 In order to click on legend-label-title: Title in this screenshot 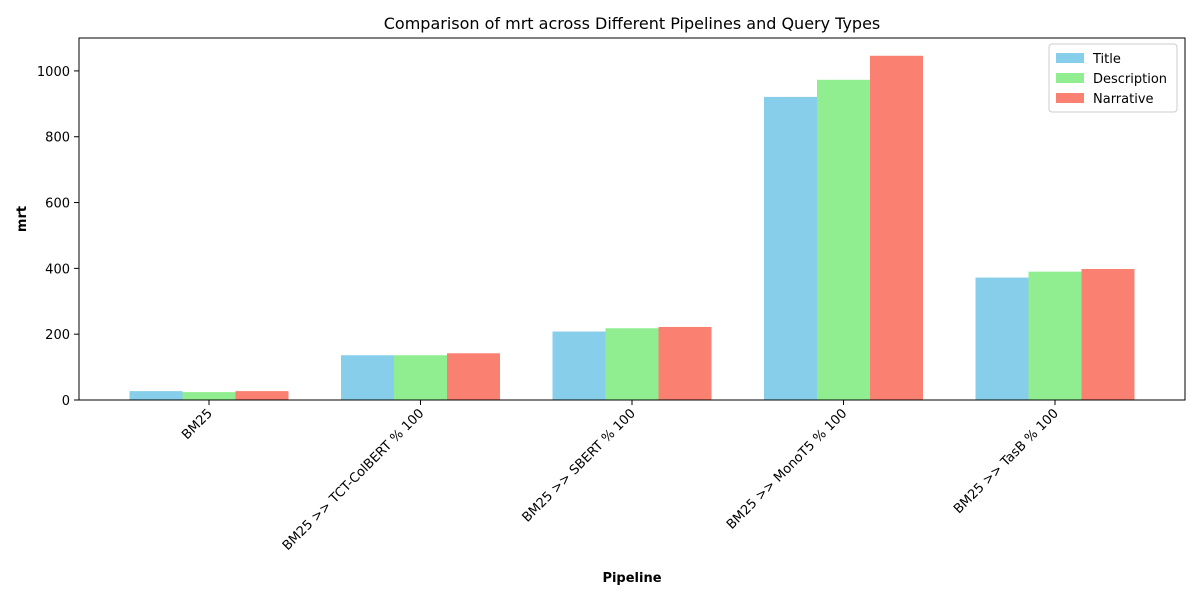, I will do `click(1106, 59)`.